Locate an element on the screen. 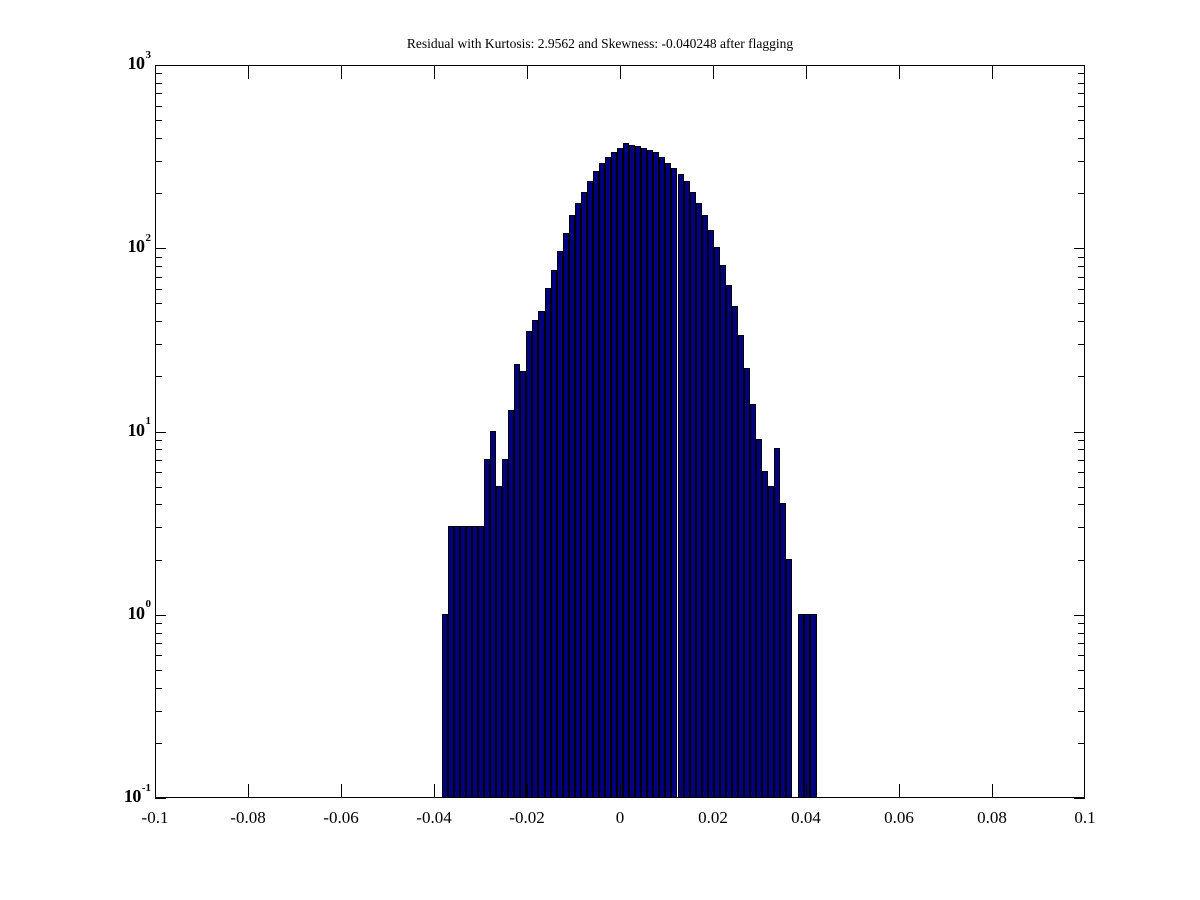  y-tick-exponent: 2 is located at coordinates (148, 237).